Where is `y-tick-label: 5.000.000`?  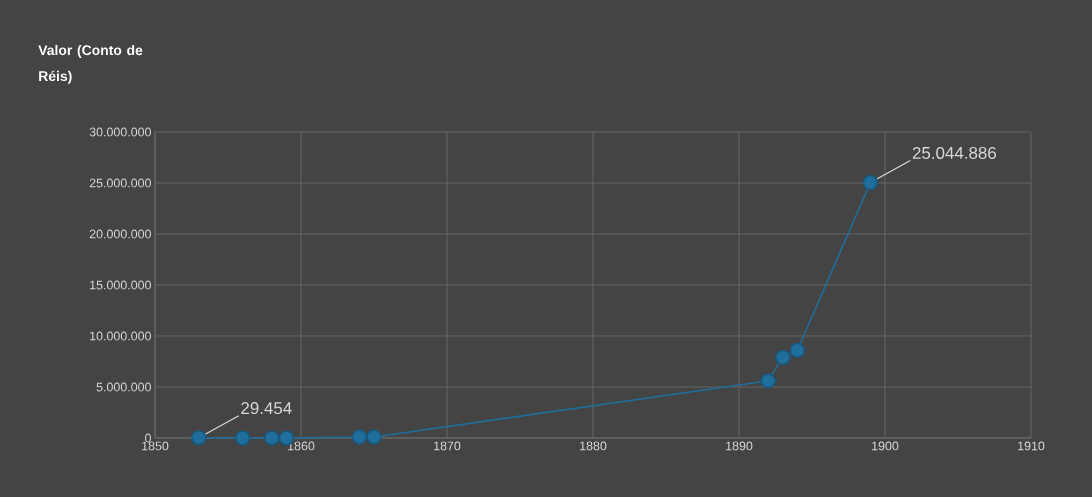 y-tick-label: 5.000.000 is located at coordinates (123, 387).